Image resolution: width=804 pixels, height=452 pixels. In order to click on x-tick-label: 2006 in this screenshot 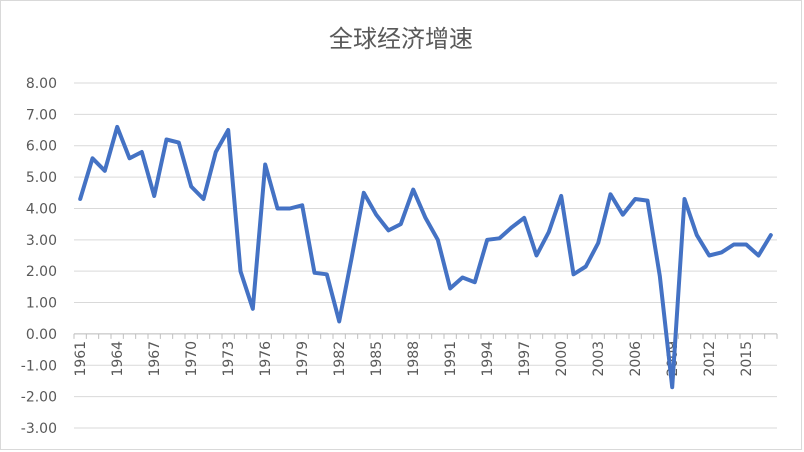, I will do `click(636, 359)`.